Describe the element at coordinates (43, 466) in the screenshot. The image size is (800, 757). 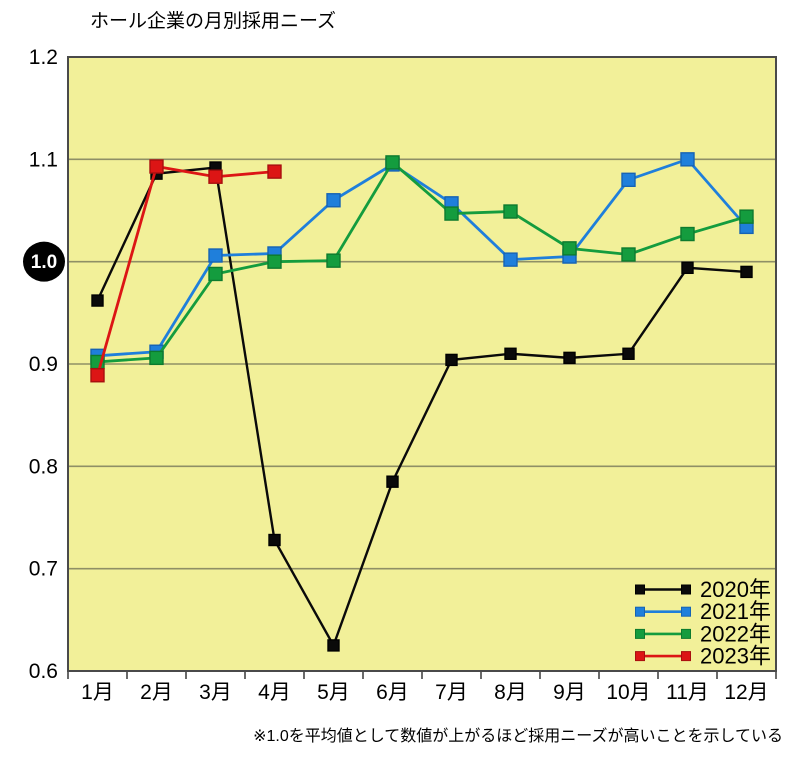
I see `y-tick-label: 0.8` at that location.